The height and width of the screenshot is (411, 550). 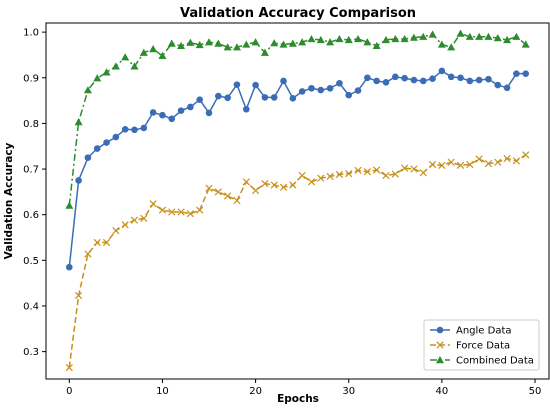 I want to click on y-tick-label: 0.9, so click(x=31, y=78).